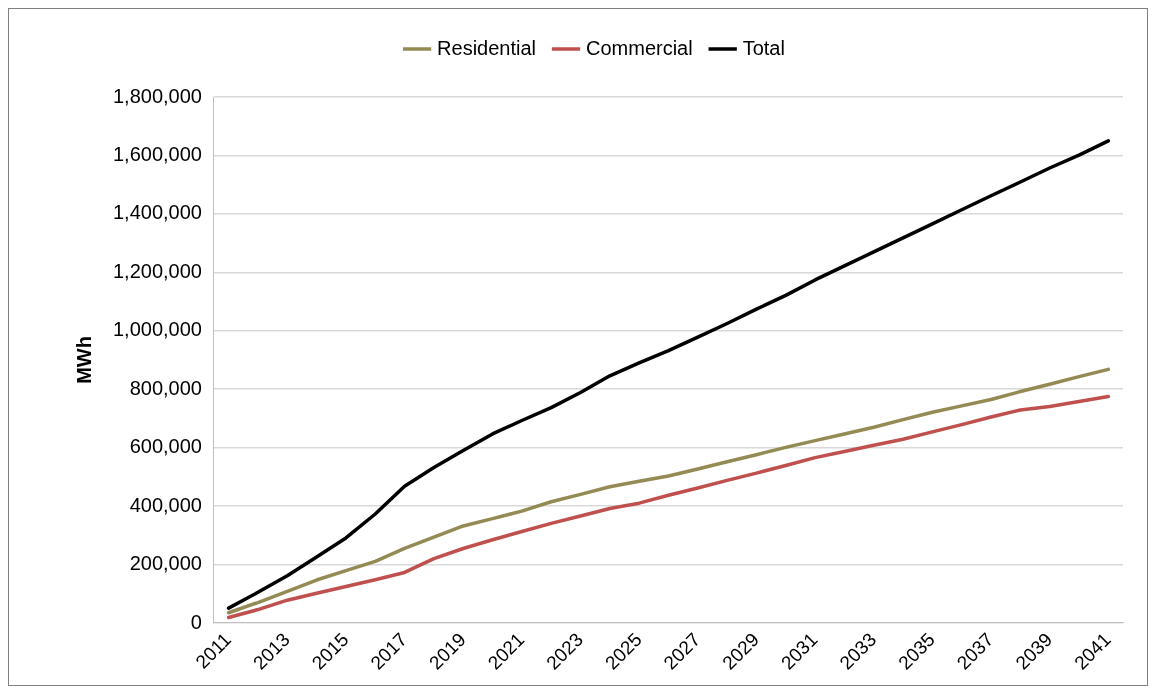 The image size is (1156, 694). I want to click on y-tick-label: 600,000, so click(165, 446).